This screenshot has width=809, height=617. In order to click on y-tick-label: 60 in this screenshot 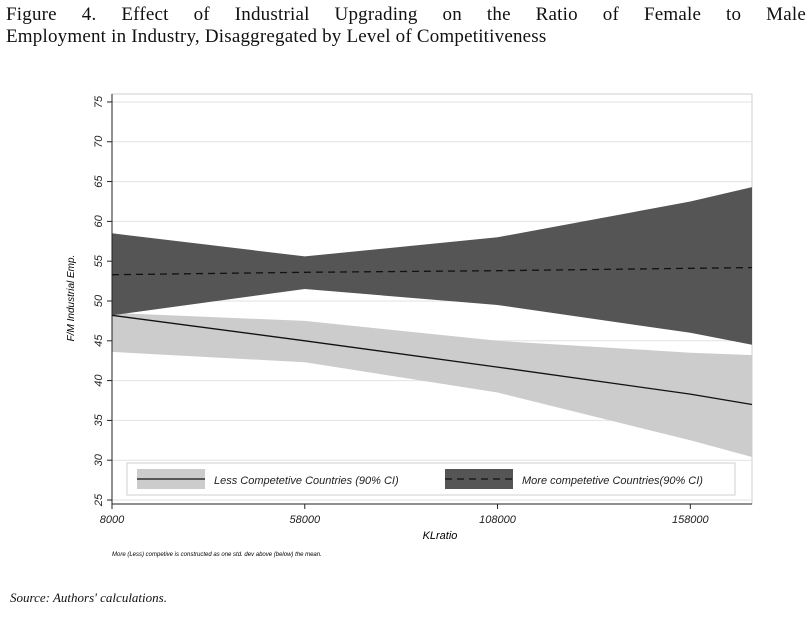, I will do `click(99, 220)`.